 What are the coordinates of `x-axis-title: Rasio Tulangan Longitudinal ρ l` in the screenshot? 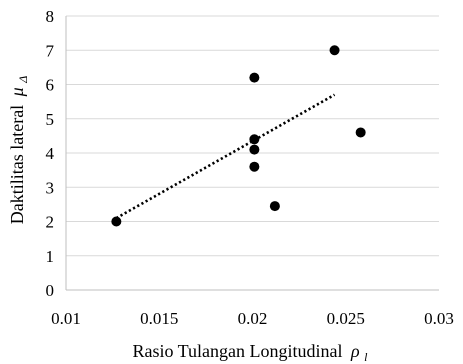 It's located at (251, 352).